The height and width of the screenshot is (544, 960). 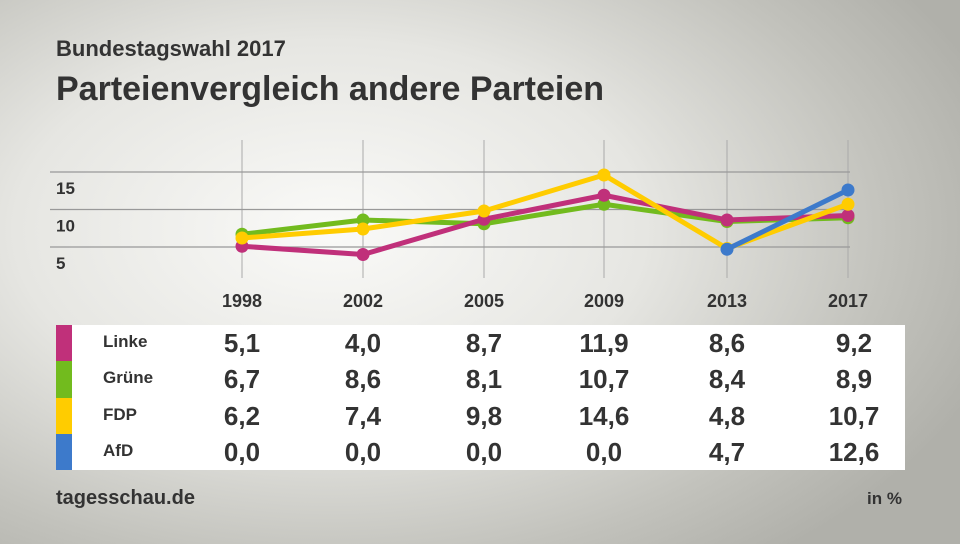 I want to click on legend-label: Grüne, so click(x=128, y=378).